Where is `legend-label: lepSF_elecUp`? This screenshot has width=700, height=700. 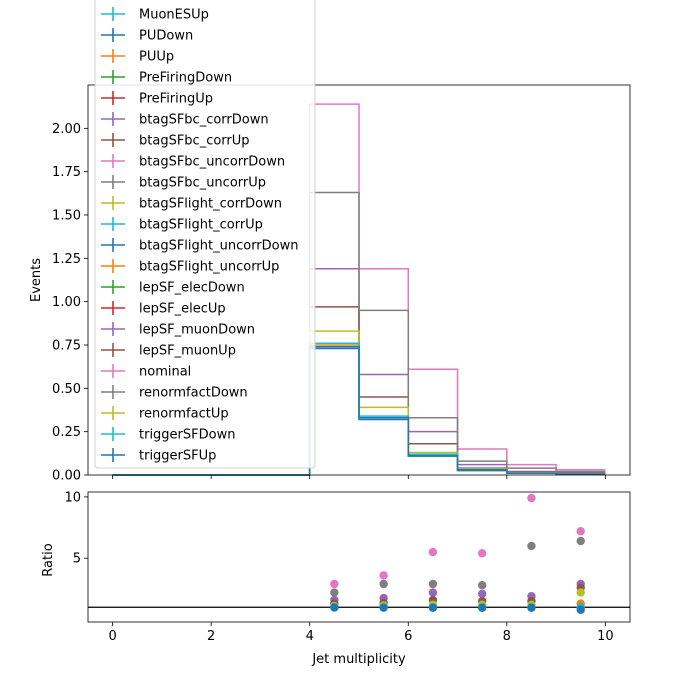
legend-label: lepSF_elecUp is located at coordinates (182, 309).